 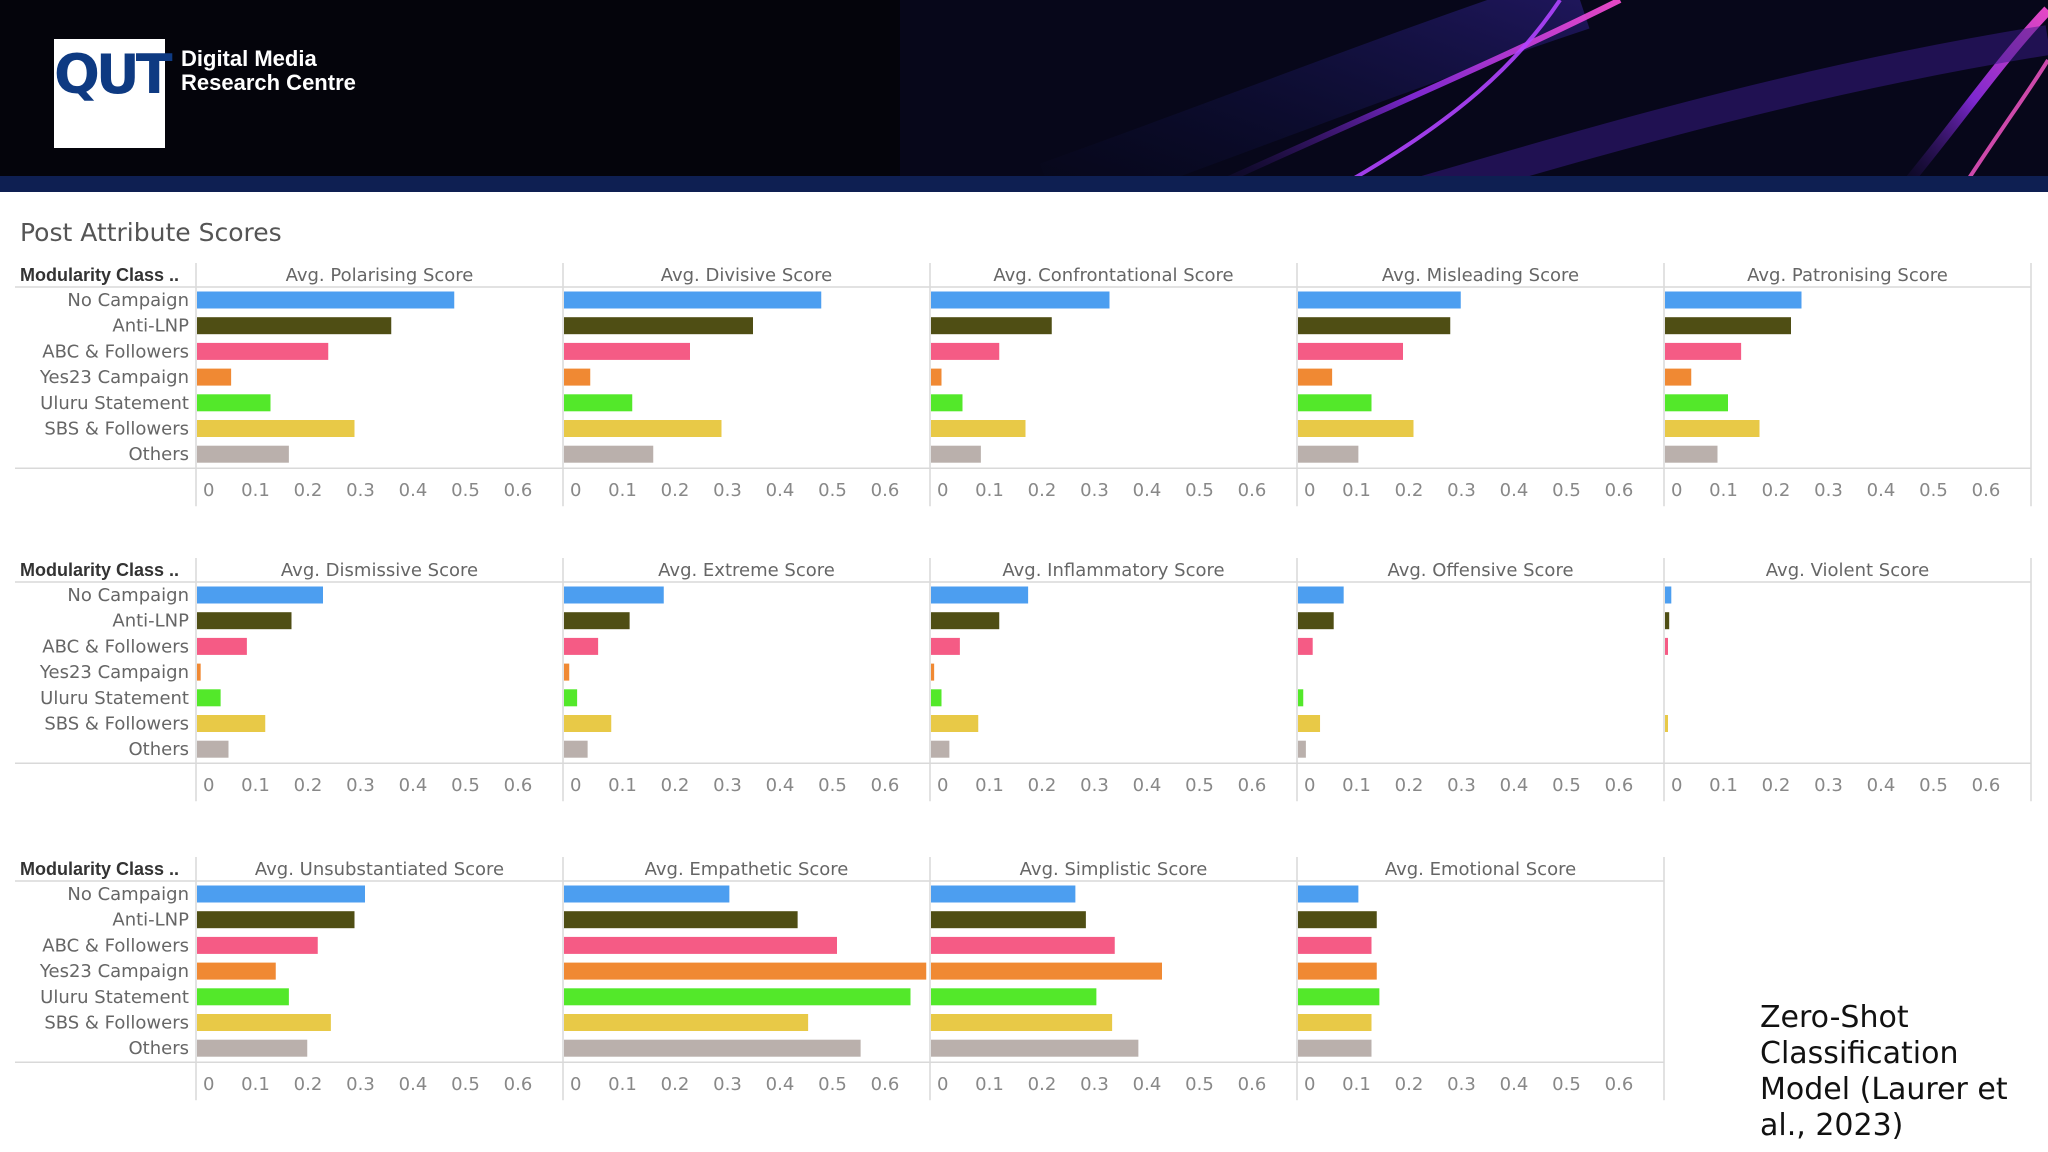 I want to click on category-label: SBS & Followers, so click(x=116, y=724).